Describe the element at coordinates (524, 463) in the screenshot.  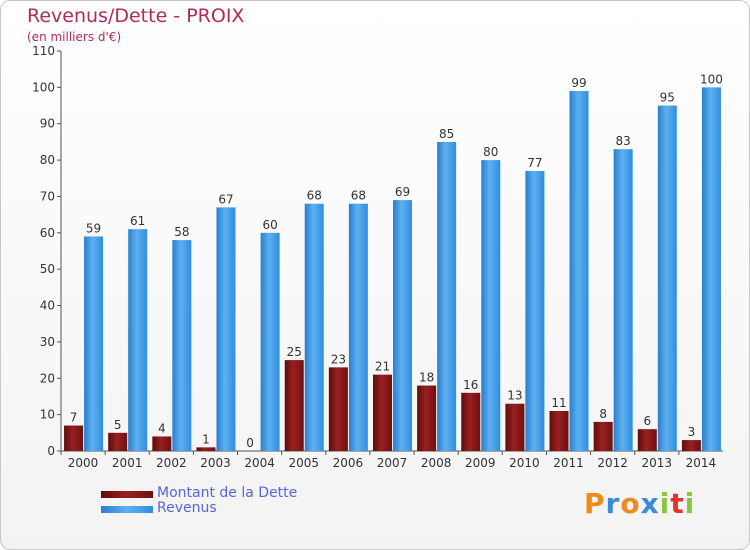
I see `x-tick-label: 2010` at that location.